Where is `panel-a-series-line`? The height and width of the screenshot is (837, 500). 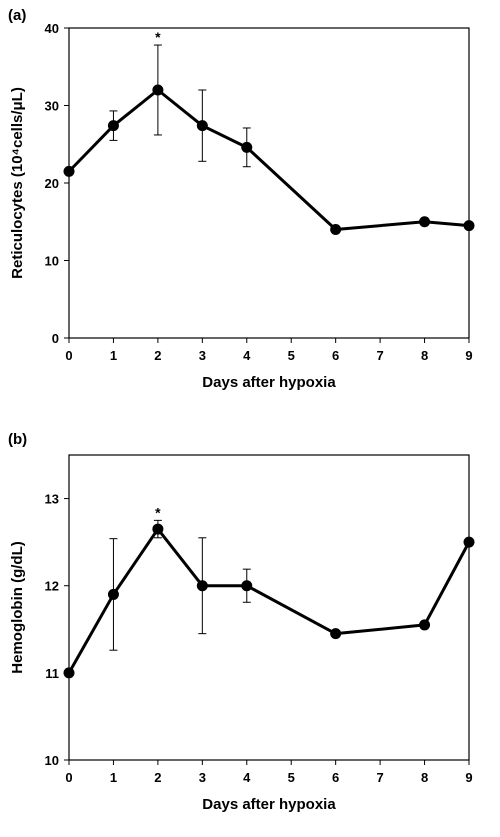 panel-a-series-line is located at coordinates (268, 159).